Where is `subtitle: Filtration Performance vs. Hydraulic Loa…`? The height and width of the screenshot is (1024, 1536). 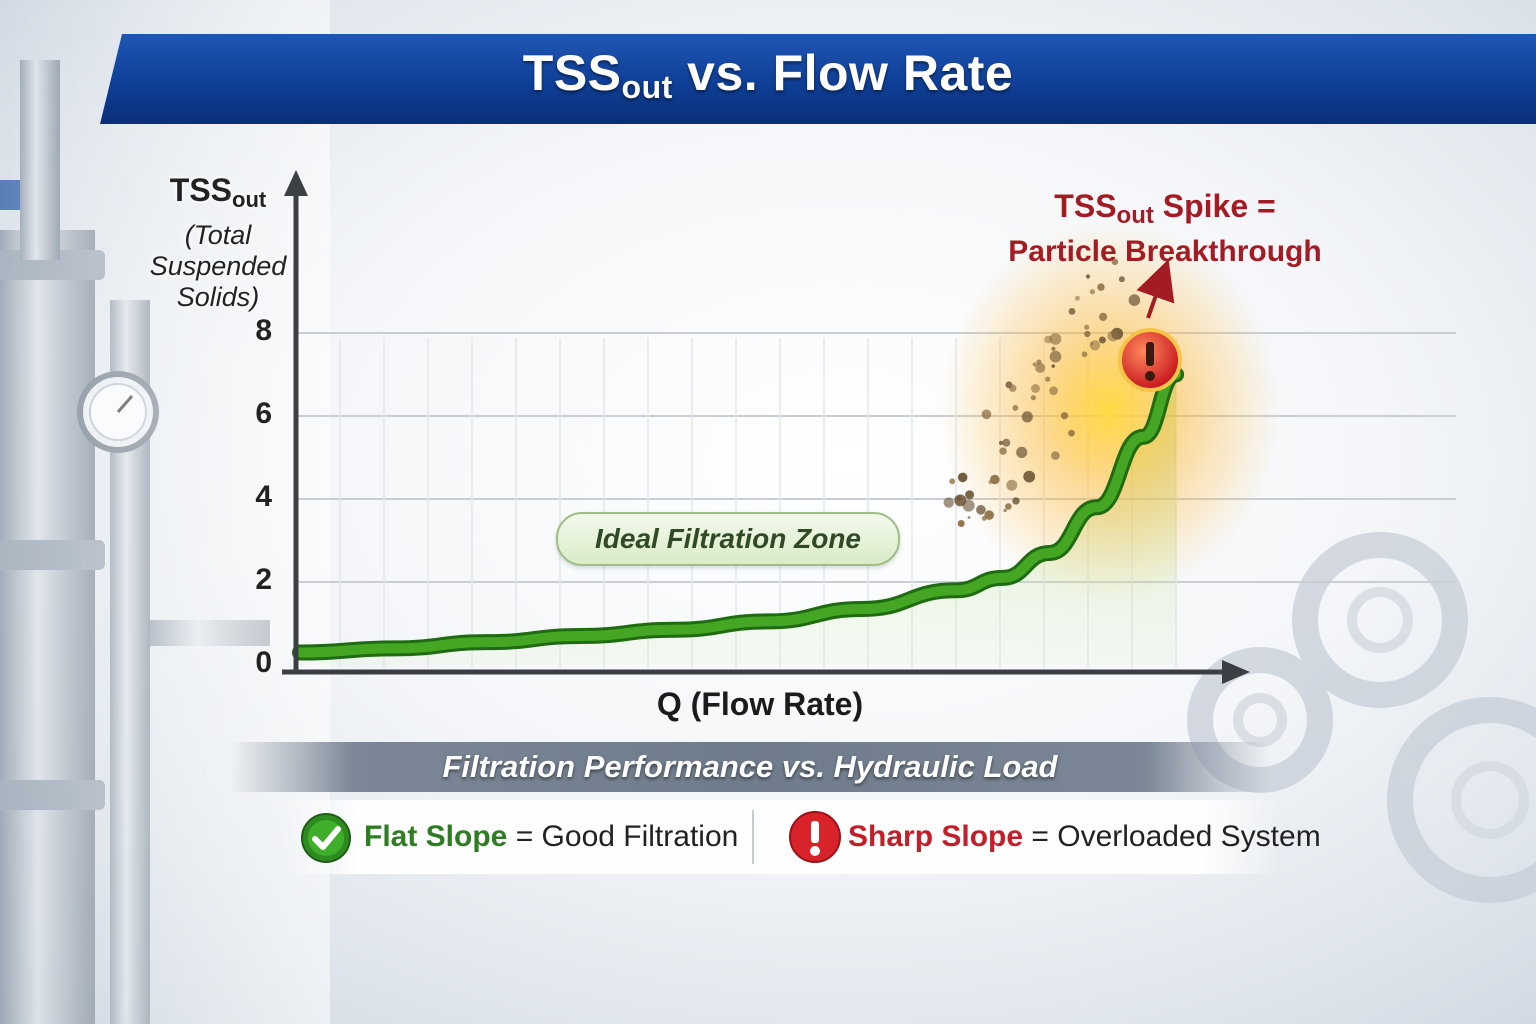
subtitle: Filtration Performance vs. Hydraulic Loa… is located at coordinates (750, 766).